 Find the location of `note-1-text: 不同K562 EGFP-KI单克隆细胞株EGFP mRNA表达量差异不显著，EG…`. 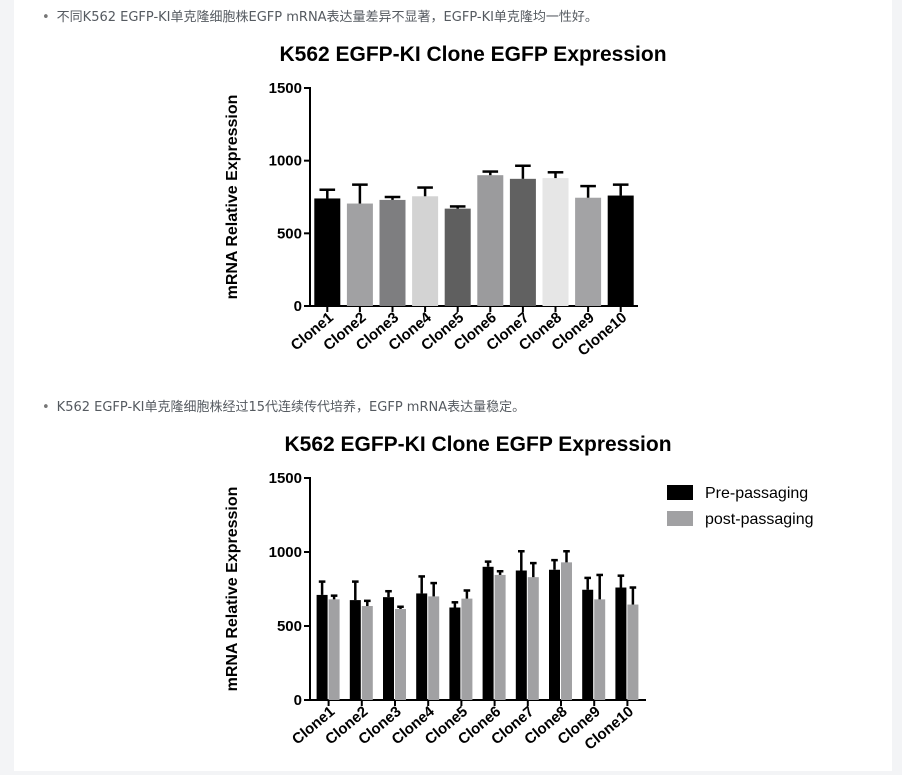

note-1-text: 不同K562 EGFP-KI单克隆细胞株EGFP mRNA表达量差异不显著，EG… is located at coordinates (327, 17).